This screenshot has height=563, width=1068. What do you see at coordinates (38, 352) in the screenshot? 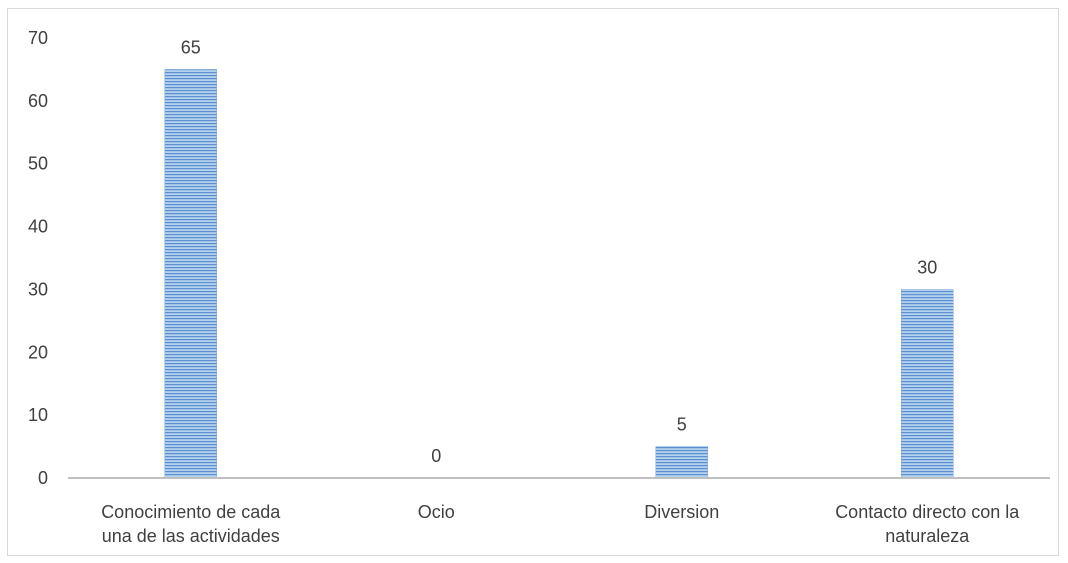
I see `y-tick-label: 20` at bounding box center [38, 352].